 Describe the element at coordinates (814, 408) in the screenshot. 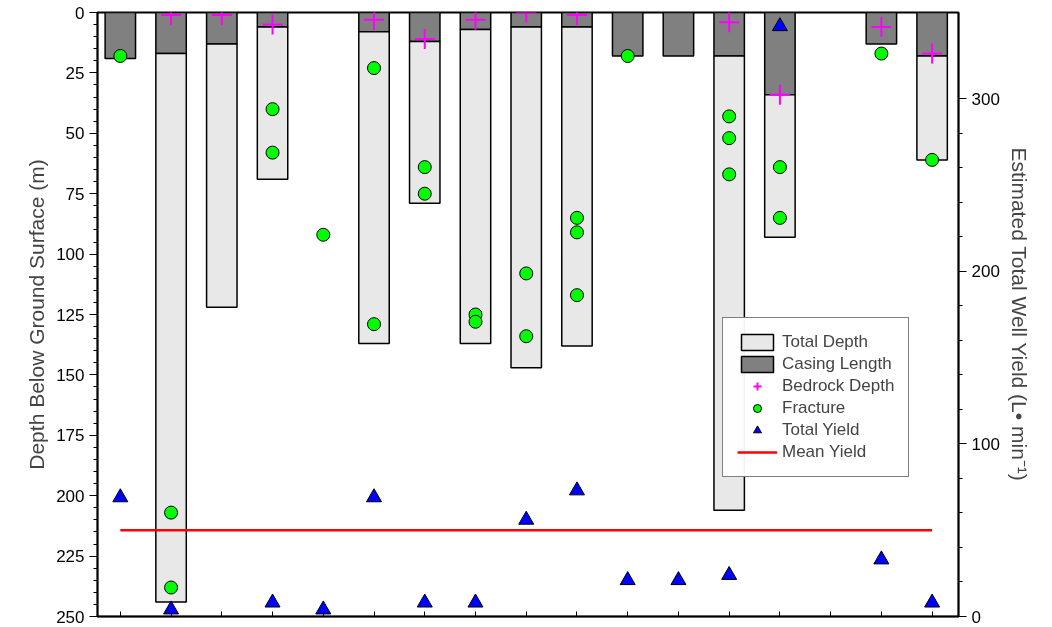

I see `legend-label: Fracture` at that location.